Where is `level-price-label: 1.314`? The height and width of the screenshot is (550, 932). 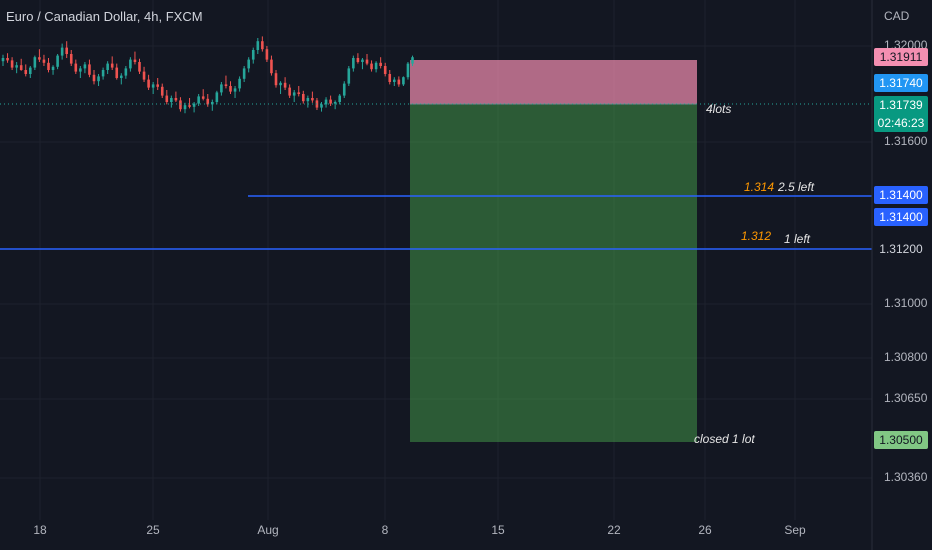 level-price-label: 1.314 is located at coordinates (759, 187).